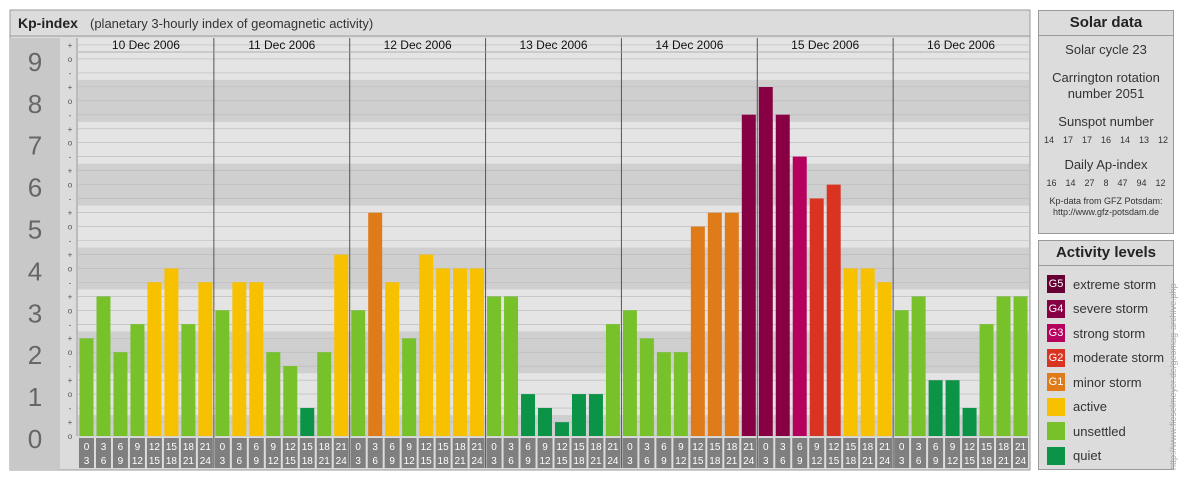  What do you see at coordinates (308, 447) in the screenshot?
I see `hour-label-start: 15` at bounding box center [308, 447].